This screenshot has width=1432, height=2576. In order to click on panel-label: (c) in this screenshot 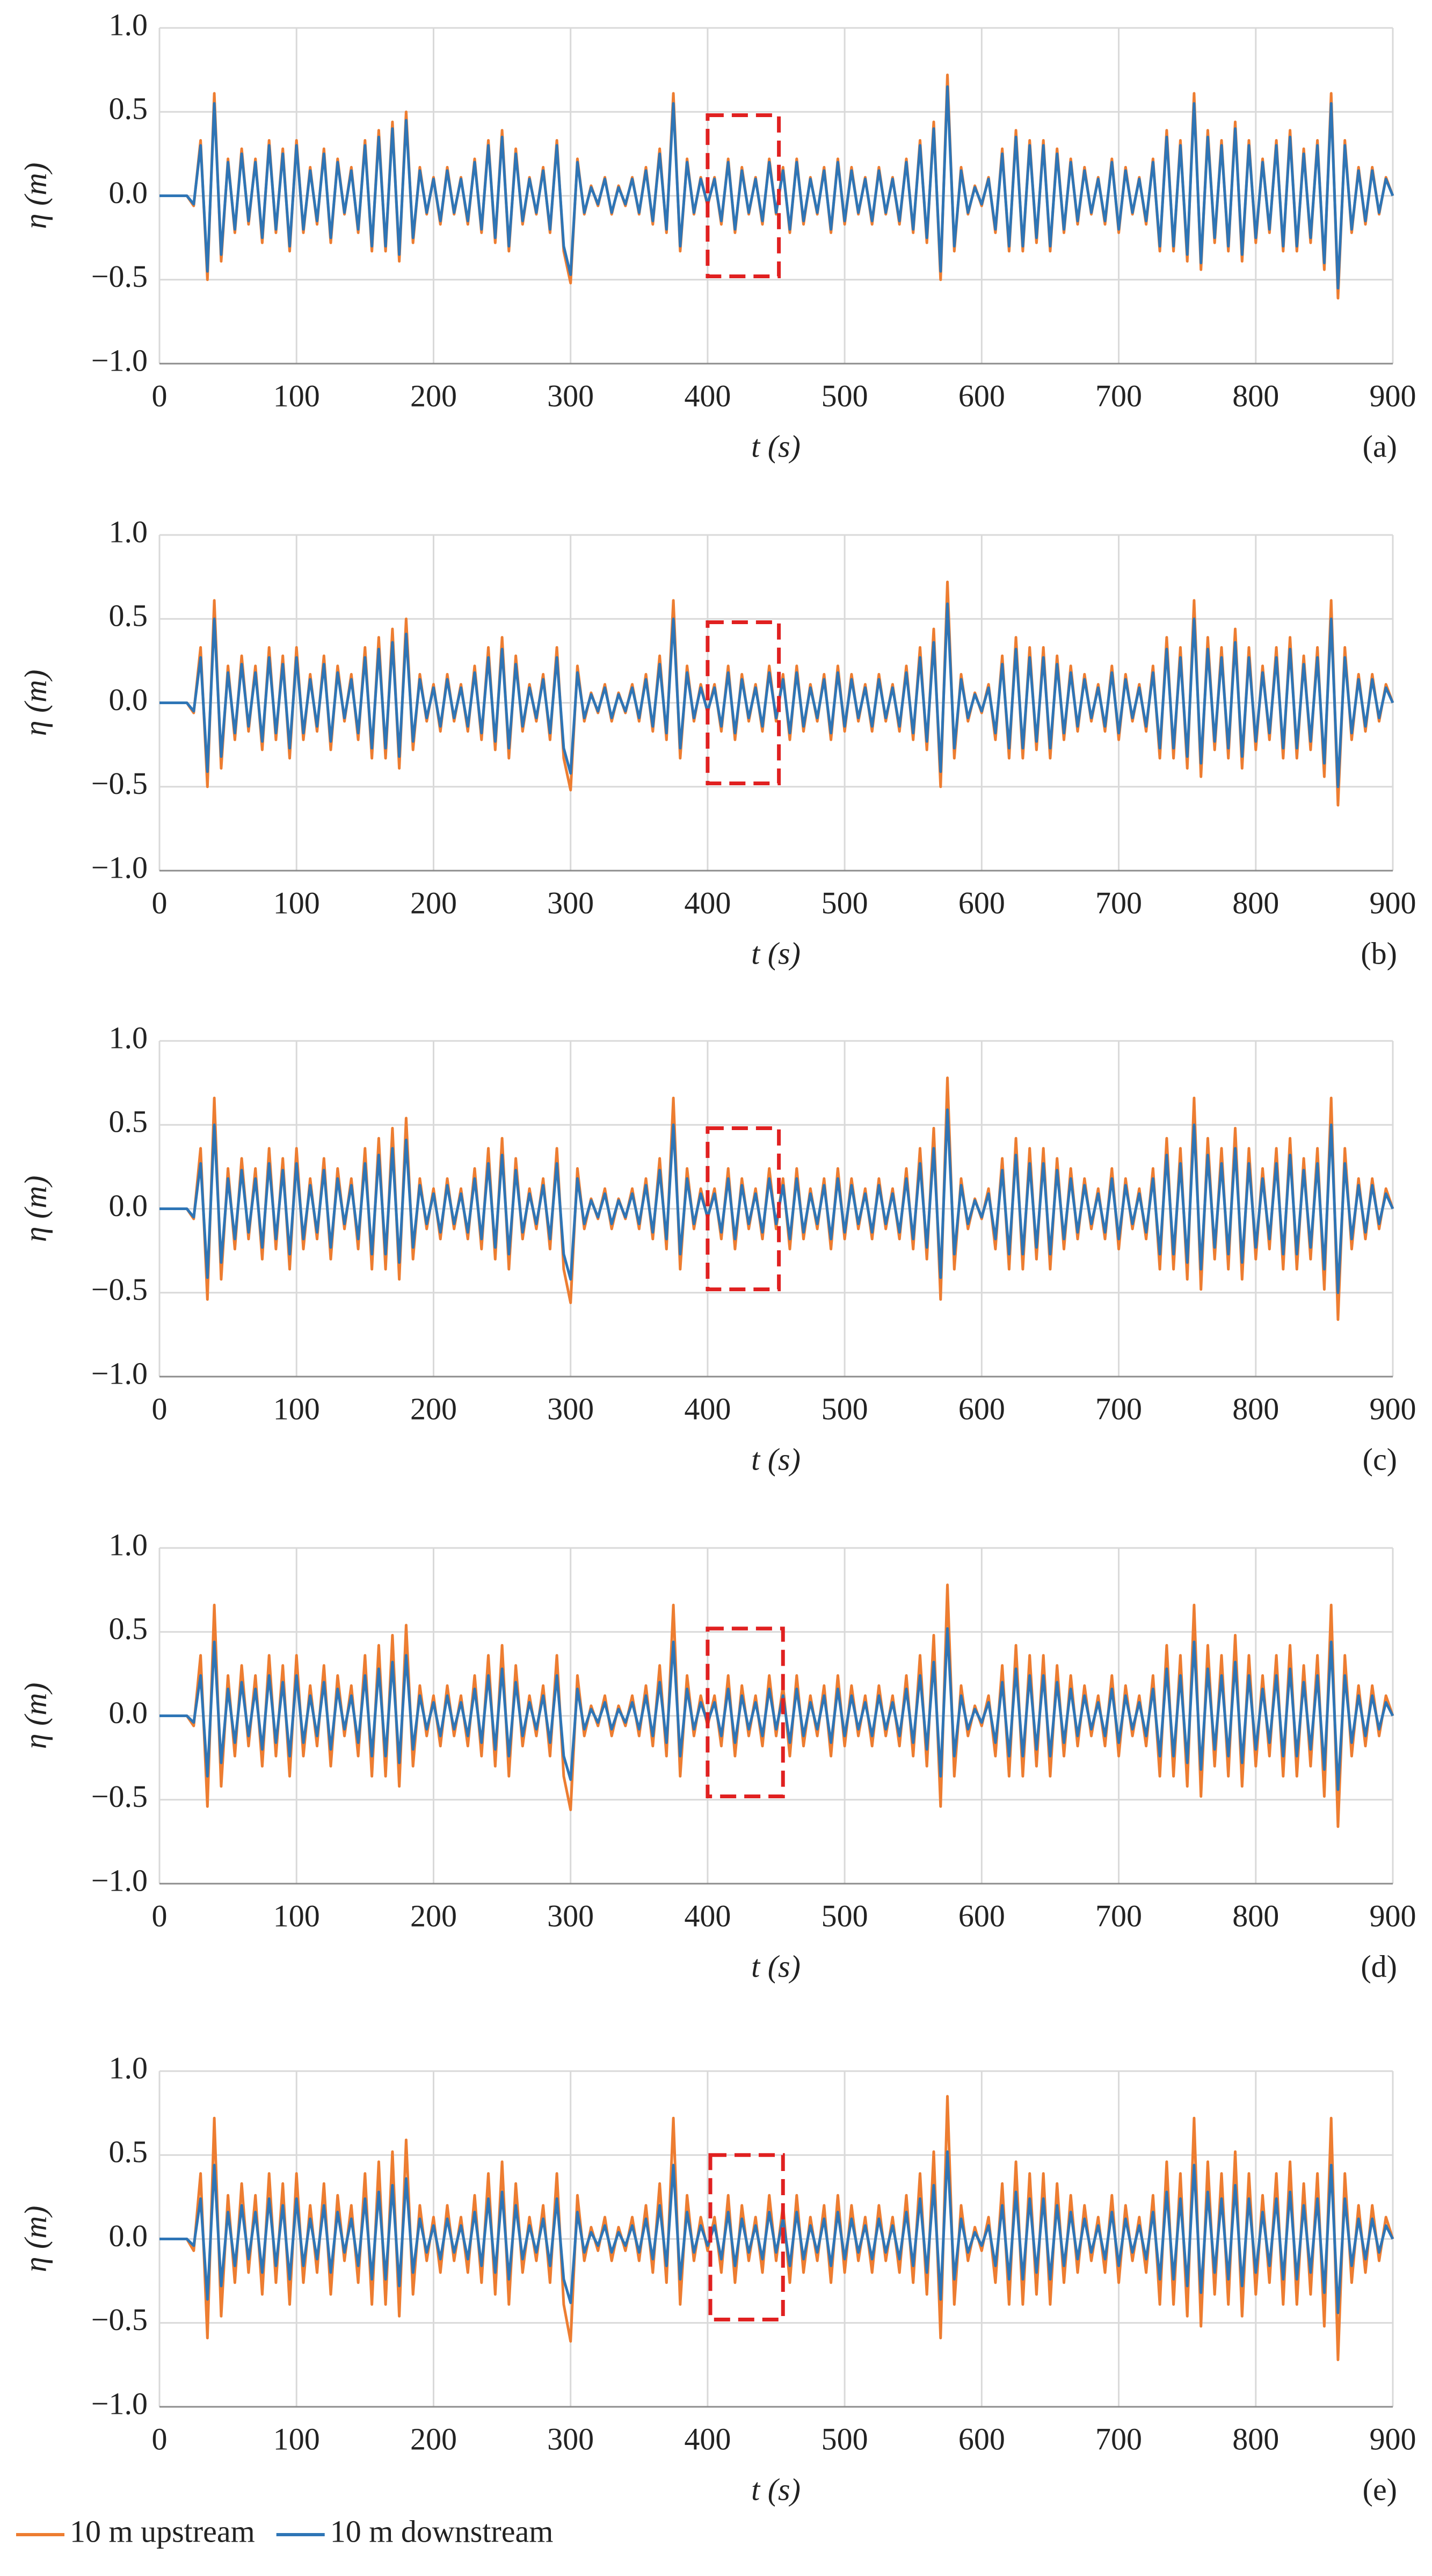, I will do `click(1380, 1459)`.